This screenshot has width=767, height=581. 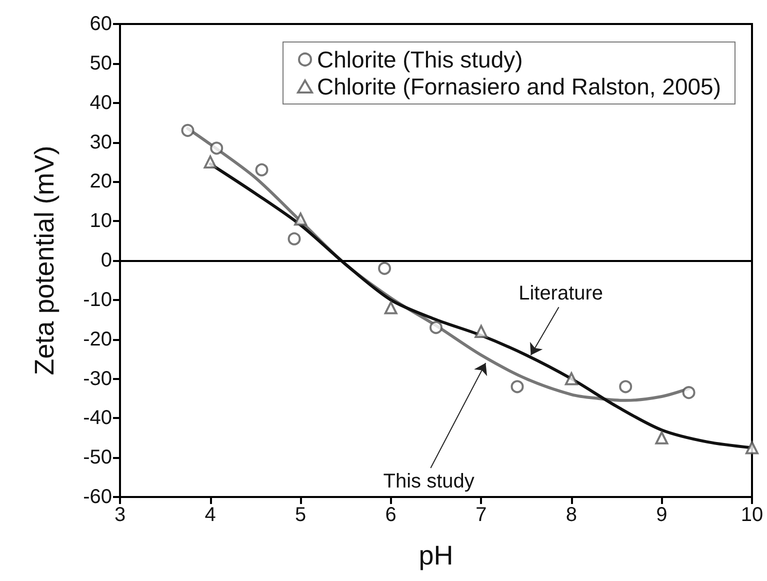 What do you see at coordinates (97, 418) in the screenshot?
I see `y-tick-label: -40` at bounding box center [97, 418].